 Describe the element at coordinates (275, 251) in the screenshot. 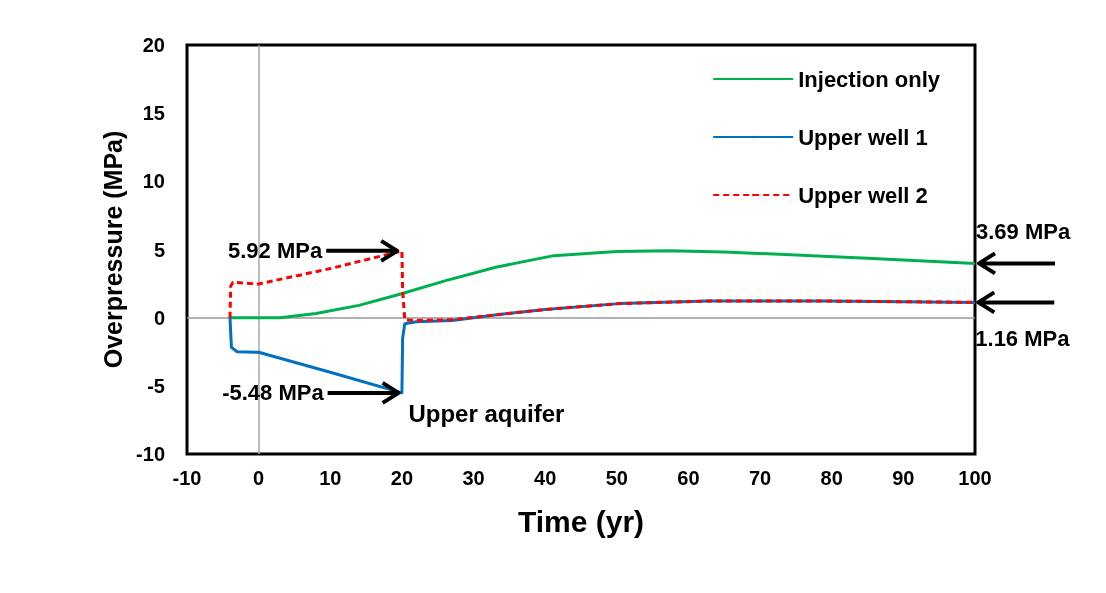

I see `annotation: 5.92 MPa` at that location.